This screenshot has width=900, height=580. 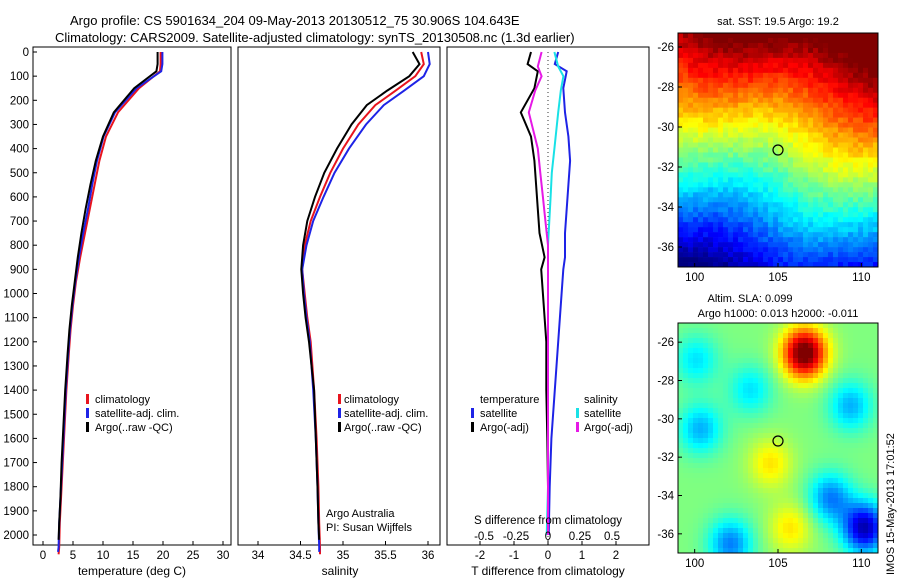 What do you see at coordinates (386, 414) in the screenshot?
I see `legend-label-satellite: satellite-adj. clim.` at bounding box center [386, 414].